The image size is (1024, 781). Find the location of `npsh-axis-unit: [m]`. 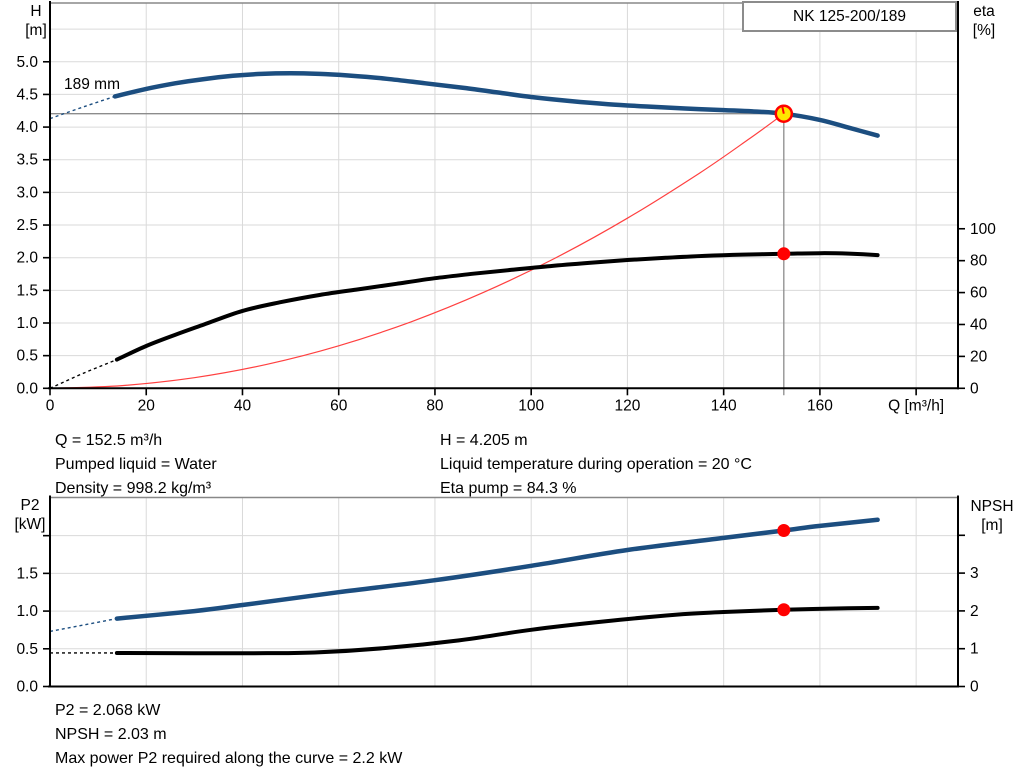

npsh-axis-unit: [m] is located at coordinates (992, 525).